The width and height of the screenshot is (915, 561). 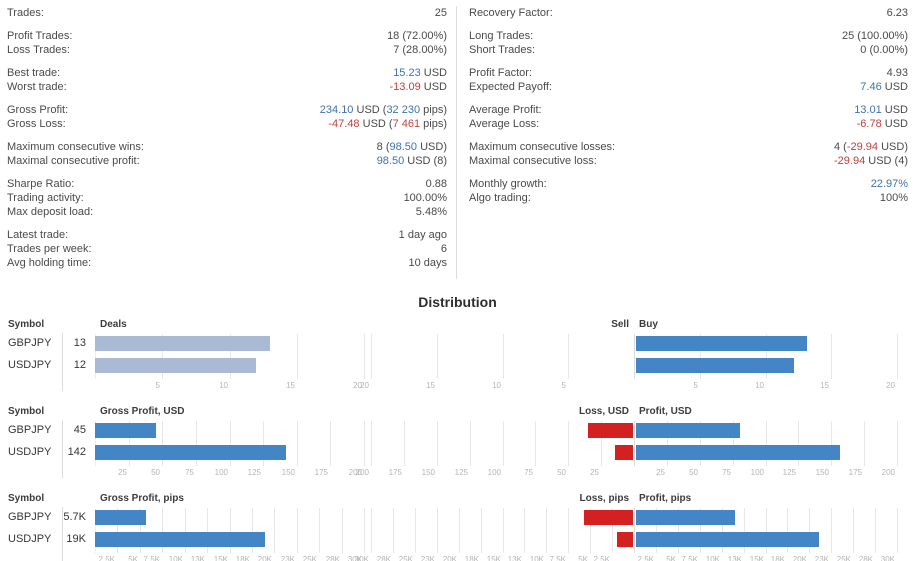 What do you see at coordinates (76, 452) in the screenshot?
I see `chart-row-value: 142` at bounding box center [76, 452].